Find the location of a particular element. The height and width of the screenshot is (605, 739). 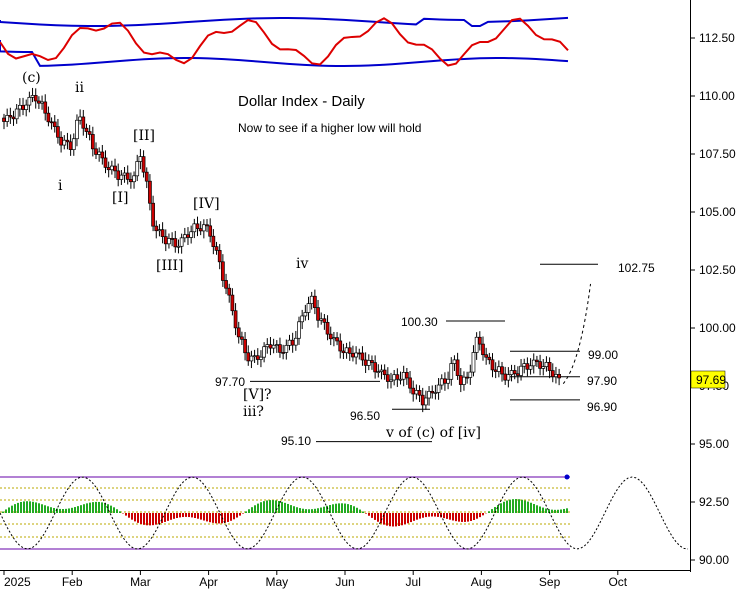

x-tick-label: Mar is located at coordinates (140, 582).